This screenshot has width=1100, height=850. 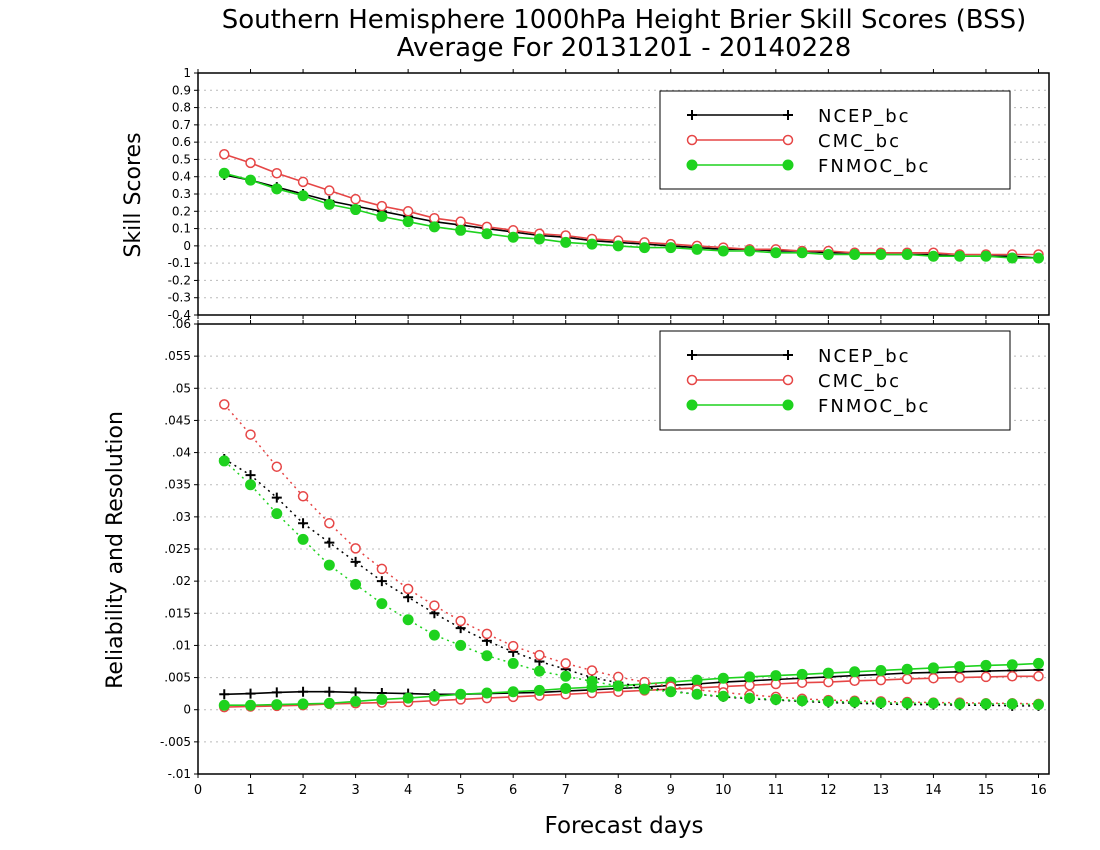 I want to click on bottom-ytick-label: -.005, so click(x=175, y=742).